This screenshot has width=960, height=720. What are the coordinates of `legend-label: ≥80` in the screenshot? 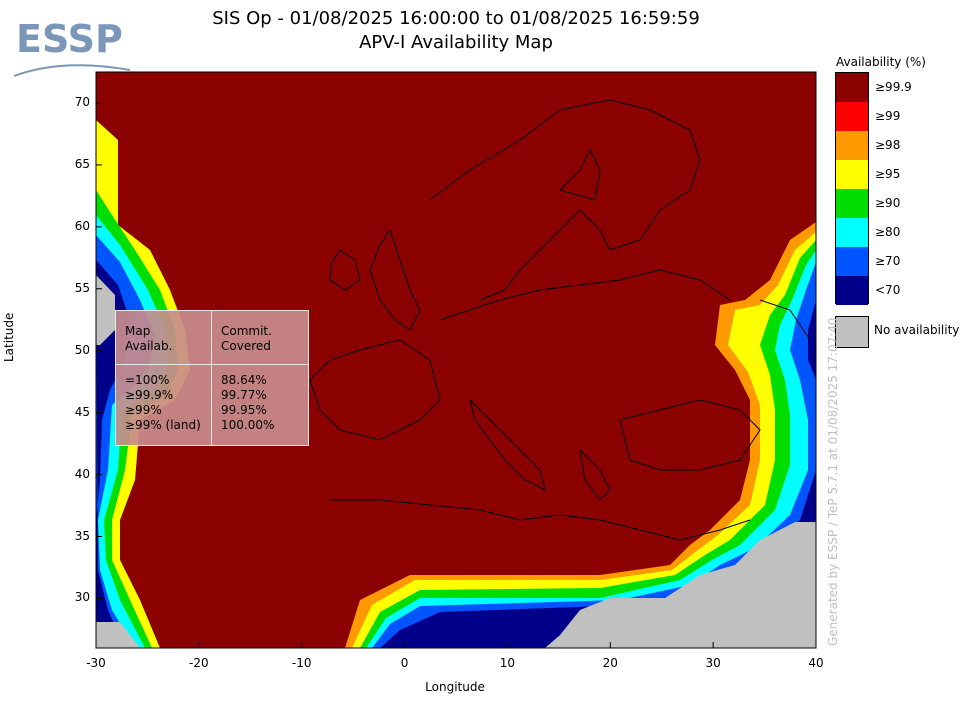 It's located at (888, 232).